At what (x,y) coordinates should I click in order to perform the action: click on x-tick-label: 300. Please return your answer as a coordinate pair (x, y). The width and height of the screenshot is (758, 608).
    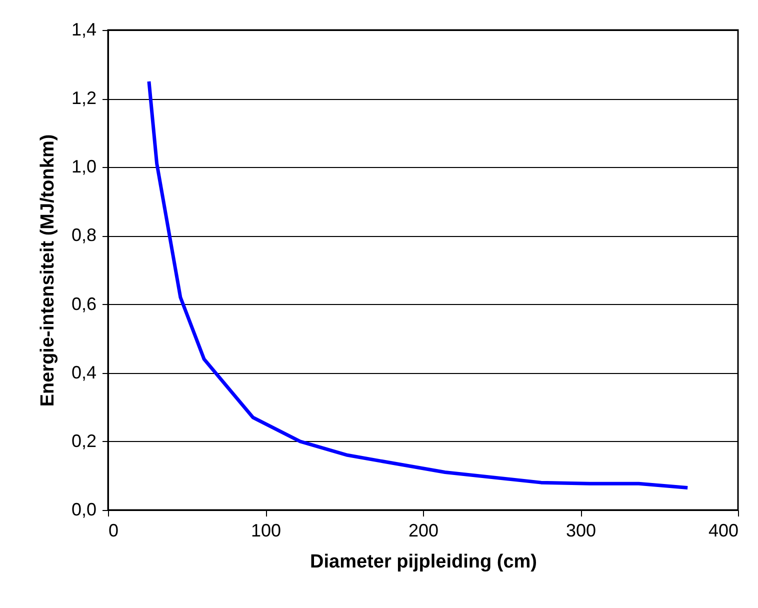
    Looking at the image, I should click on (581, 530).